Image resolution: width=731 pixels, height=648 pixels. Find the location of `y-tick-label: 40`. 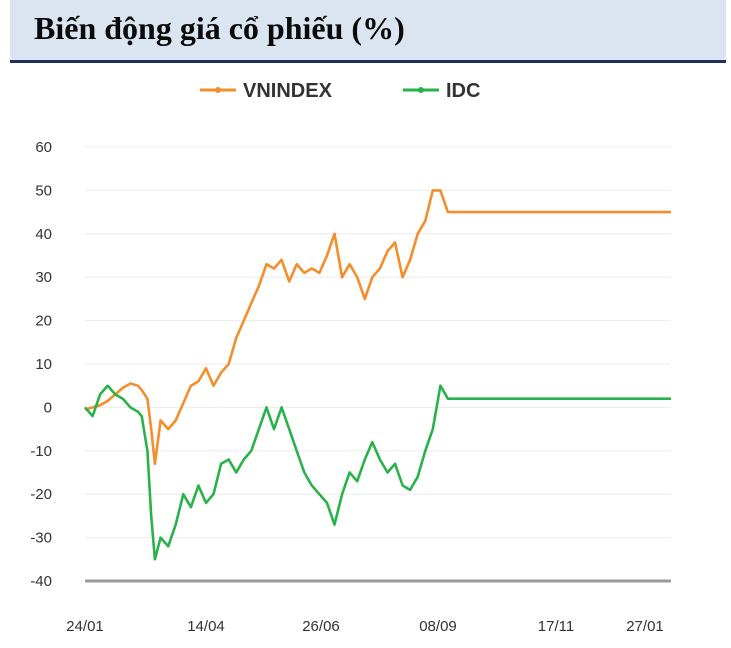

y-tick-label: 40 is located at coordinates (43, 234).